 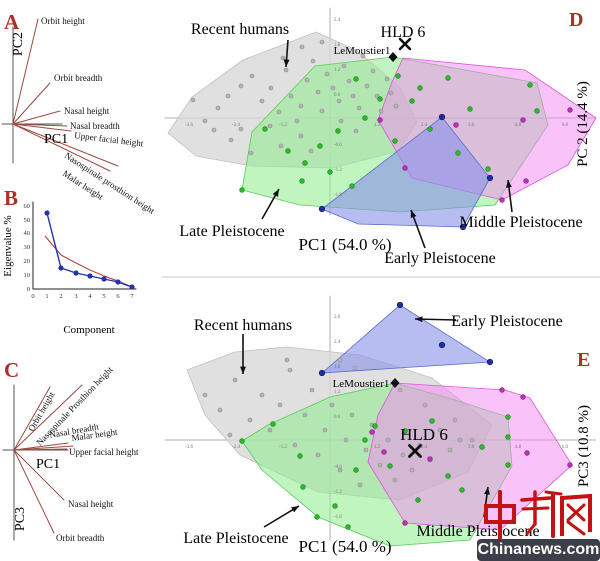 I want to click on panel-d-y-axis-label: PC 2 (14.4 %), so click(x=583, y=124).